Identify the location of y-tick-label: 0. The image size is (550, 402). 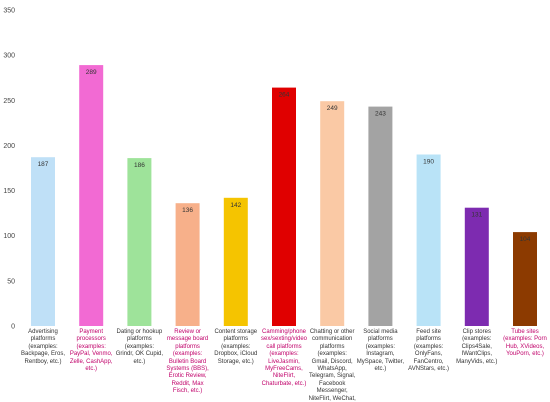
(13, 327).